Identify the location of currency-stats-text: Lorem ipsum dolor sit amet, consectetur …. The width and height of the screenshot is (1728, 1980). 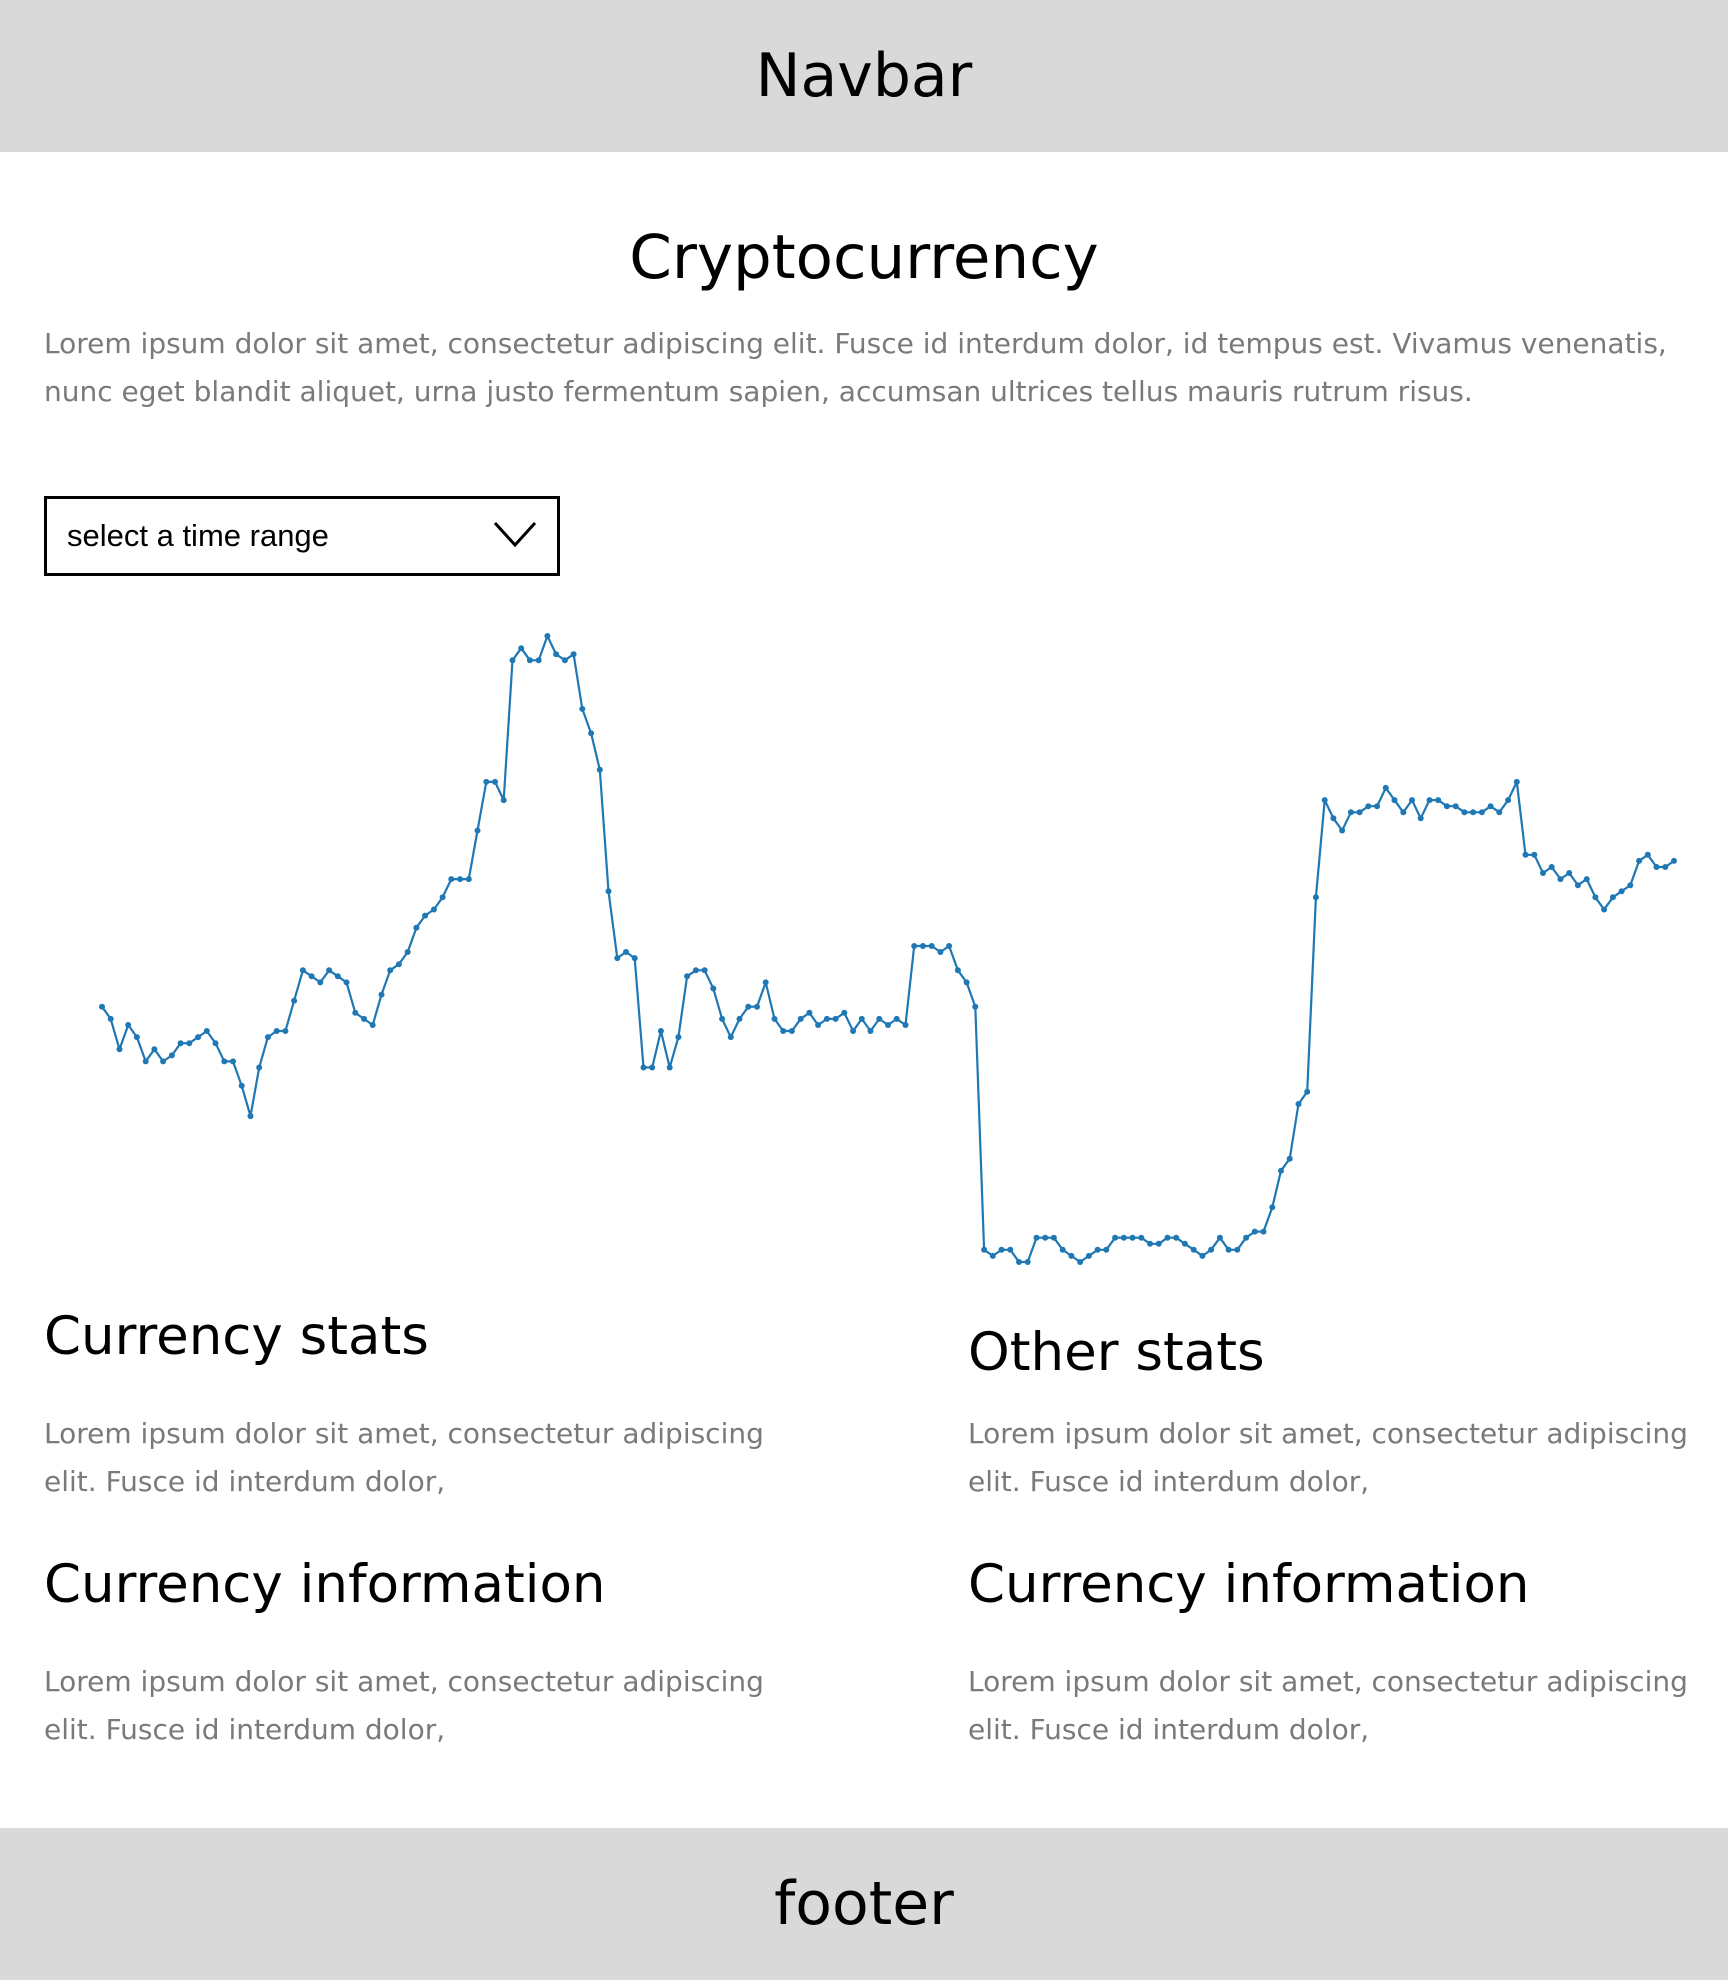
(404, 1457).